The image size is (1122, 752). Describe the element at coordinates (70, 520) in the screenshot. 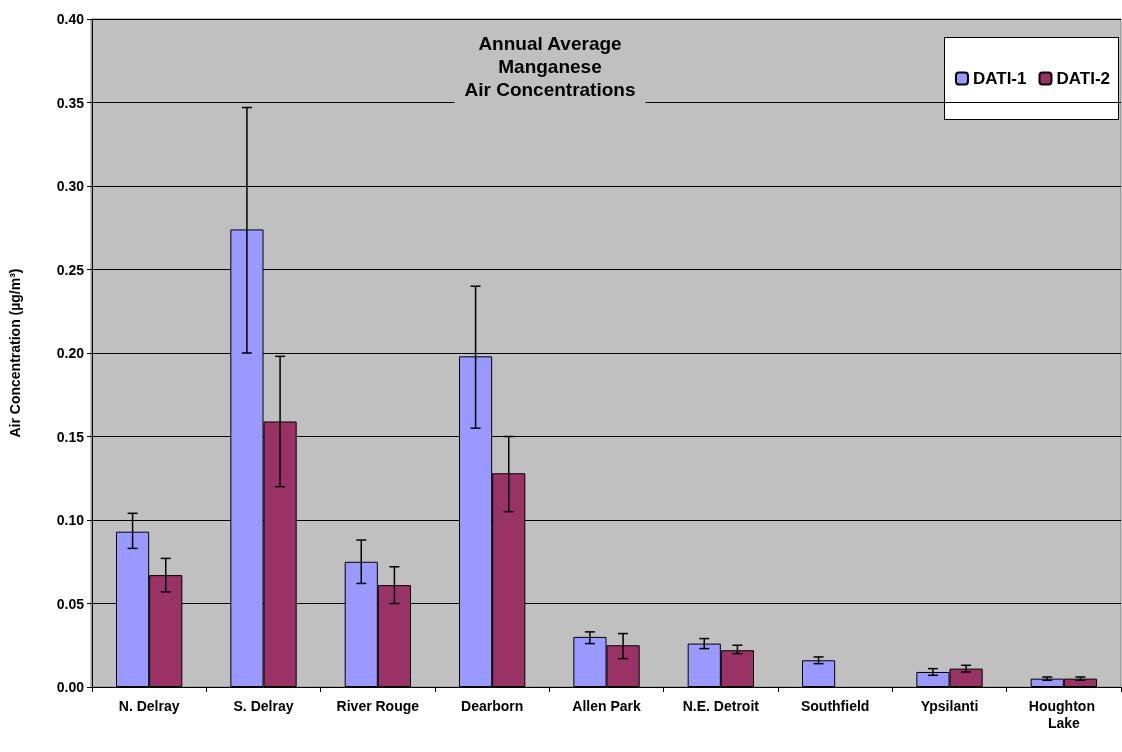

I see `y-tick-label: 0.10` at that location.